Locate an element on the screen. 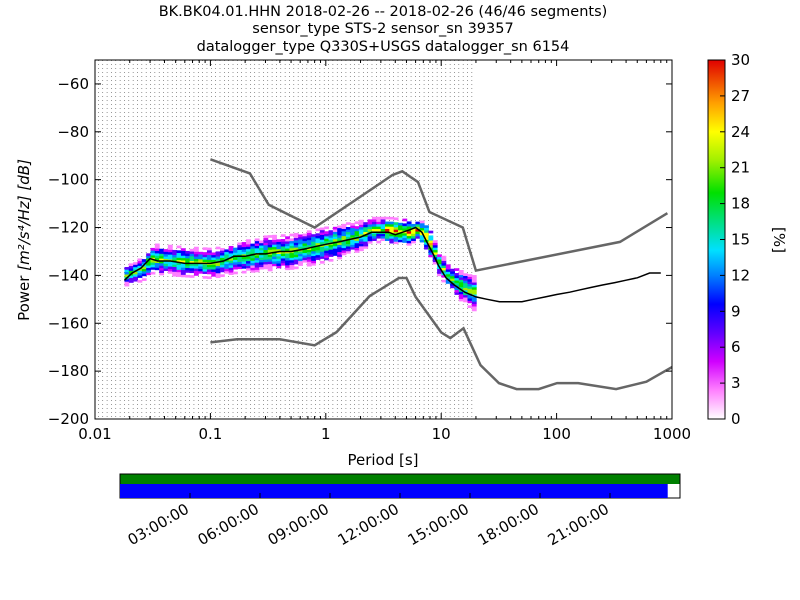  y-tick-label: −80 is located at coordinates (73, 132).